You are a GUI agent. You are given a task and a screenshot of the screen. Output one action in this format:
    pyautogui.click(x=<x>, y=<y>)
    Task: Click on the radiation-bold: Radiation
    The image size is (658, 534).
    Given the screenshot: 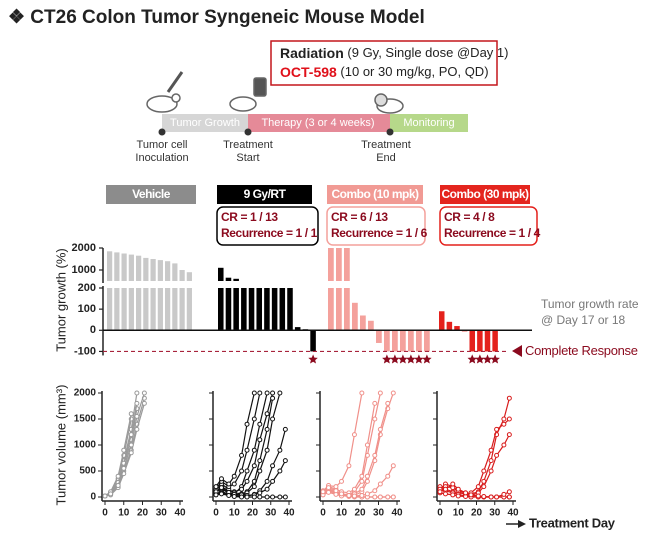 What is the action you would take?
    pyautogui.click(x=312, y=53)
    